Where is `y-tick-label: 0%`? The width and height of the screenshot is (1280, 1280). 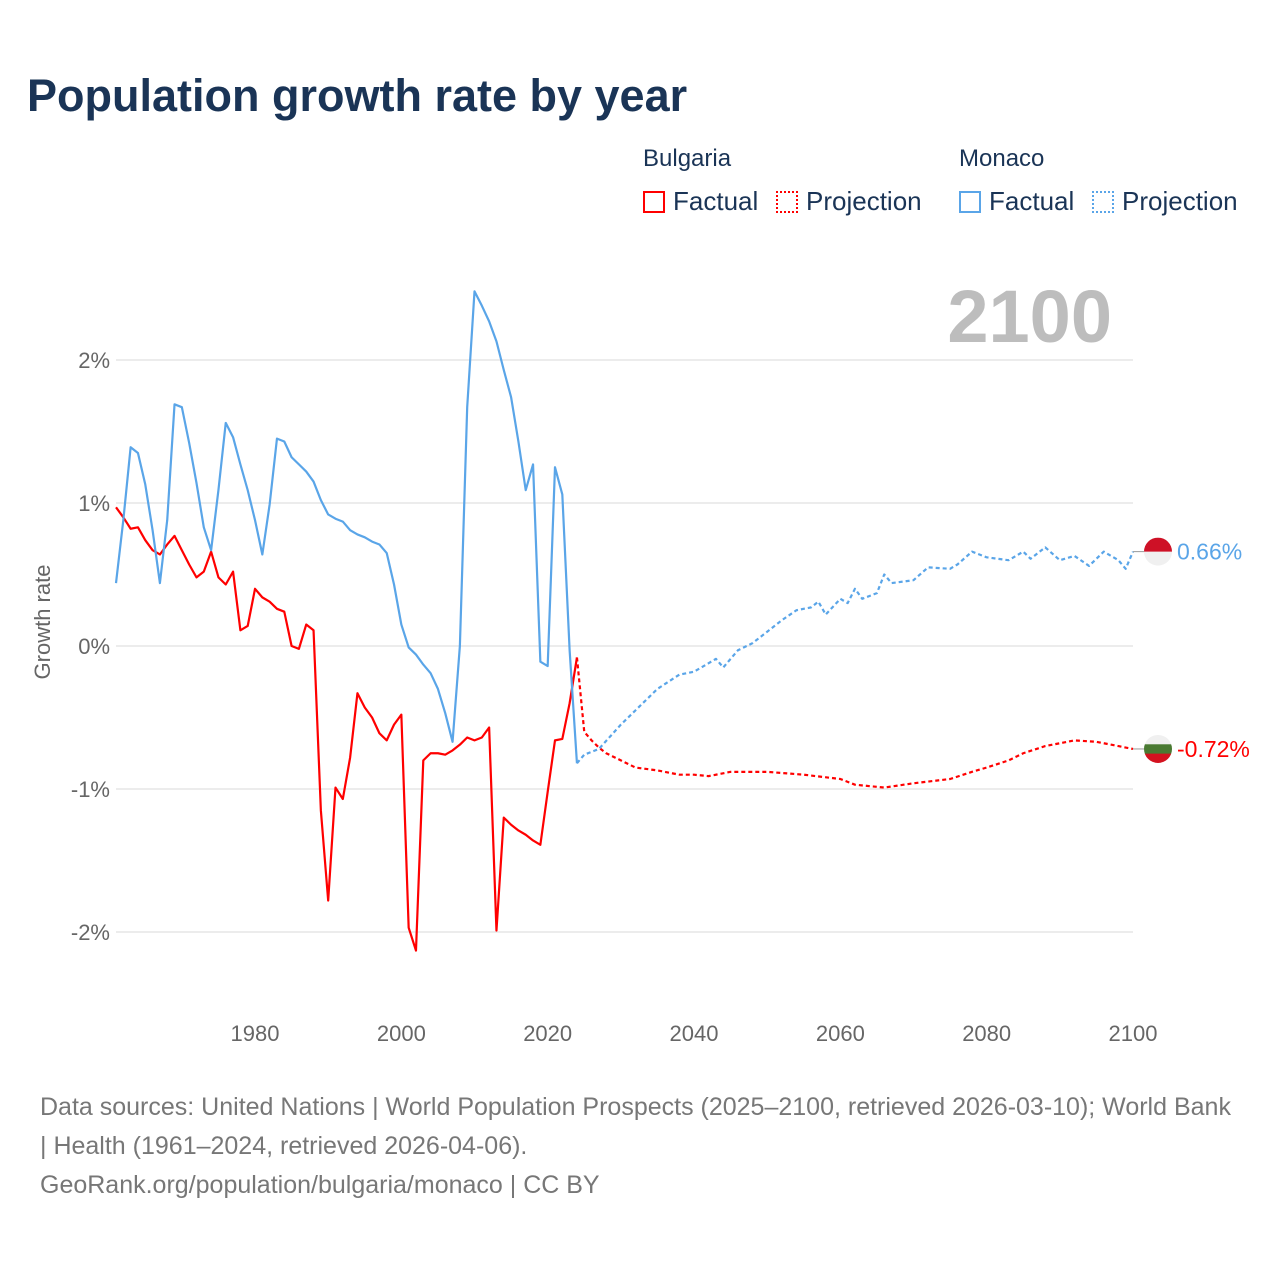
y-tick-label: 0% is located at coordinates (94, 646).